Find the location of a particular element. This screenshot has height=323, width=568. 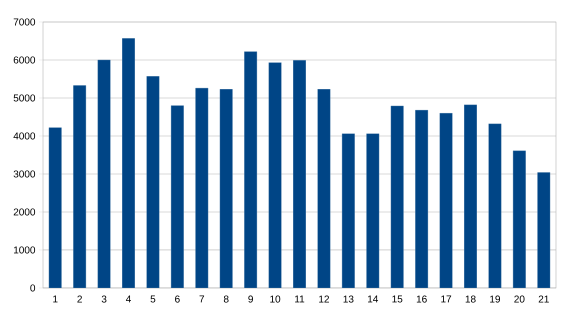

x-tick-label: 5 is located at coordinates (153, 299).